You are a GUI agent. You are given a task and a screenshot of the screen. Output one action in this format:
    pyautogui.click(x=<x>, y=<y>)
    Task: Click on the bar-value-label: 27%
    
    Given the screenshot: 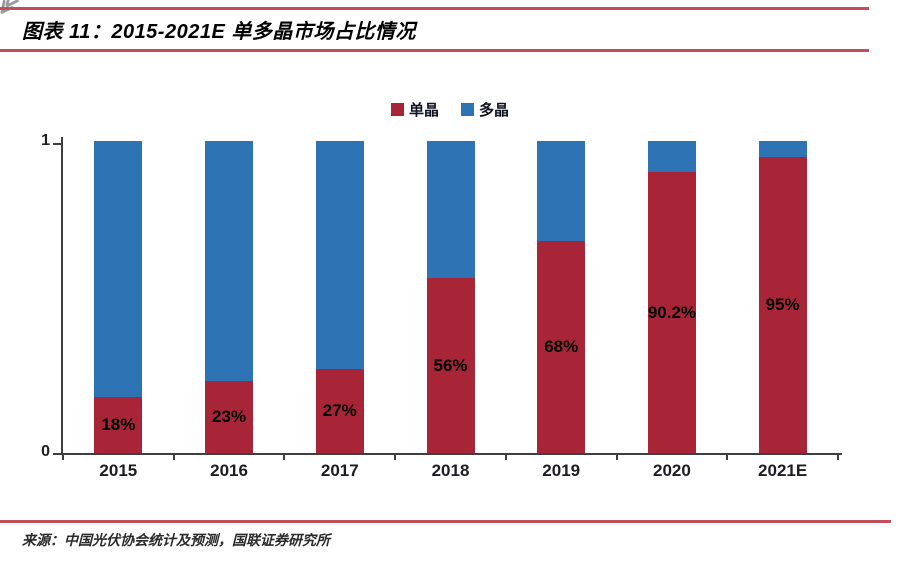 What is the action you would take?
    pyautogui.click(x=339, y=410)
    